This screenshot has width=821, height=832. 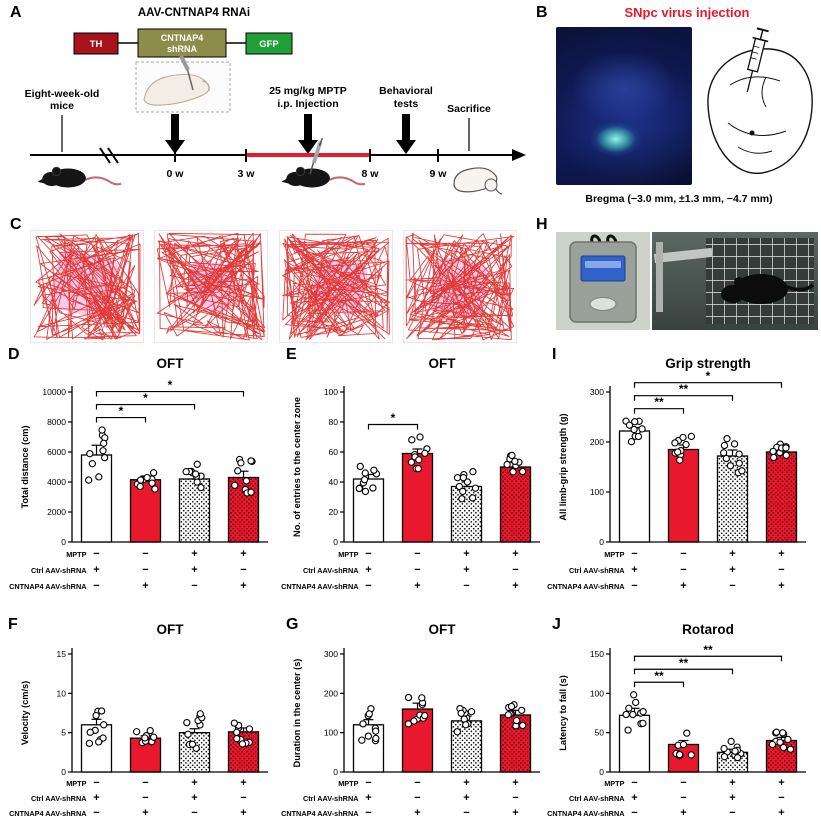 I want to click on svg-text: All limb-grip strength (g), so click(x=563, y=466).